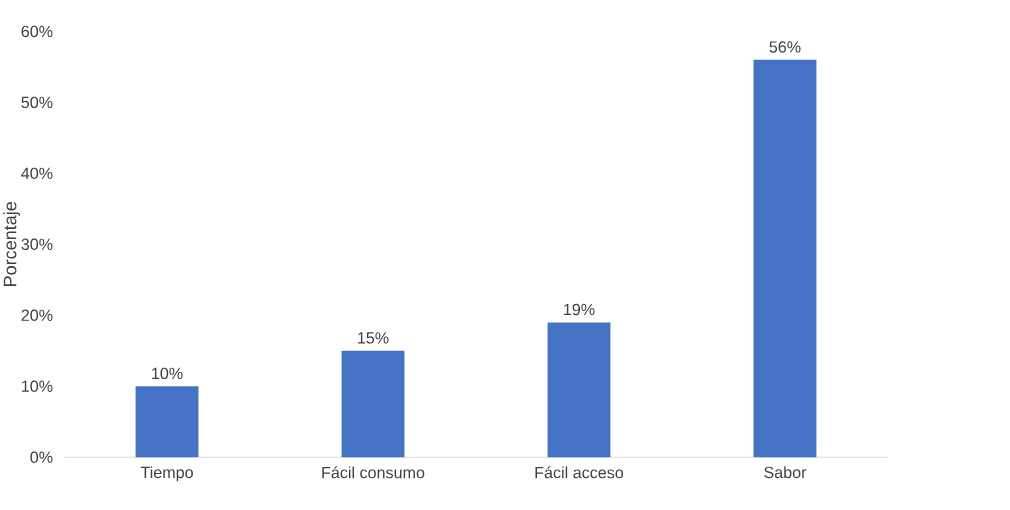 The image size is (1010, 510). What do you see at coordinates (579, 472) in the screenshot?
I see `x-tick-label: Fácil acceso` at bounding box center [579, 472].